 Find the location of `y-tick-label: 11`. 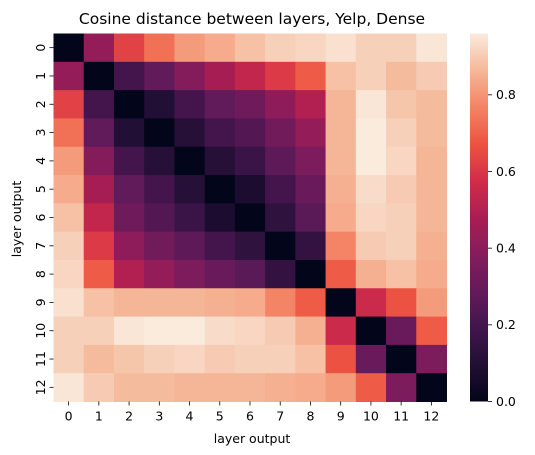

y-tick-label: 11 is located at coordinates (40, 359).